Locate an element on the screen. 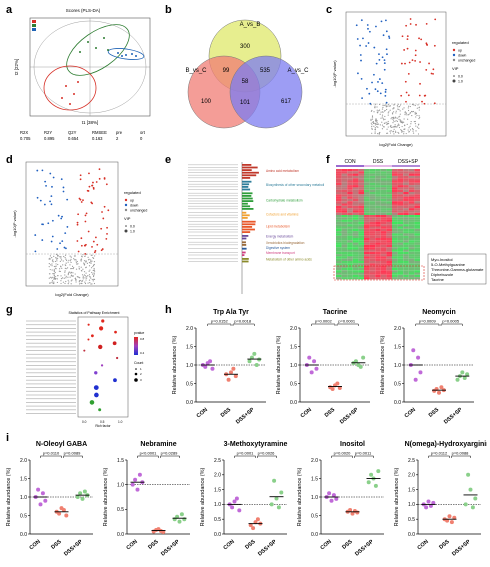 The width and height of the screenshot is (490, 567). plsda-stat-label: Q2Y is located at coordinates (72, 132).